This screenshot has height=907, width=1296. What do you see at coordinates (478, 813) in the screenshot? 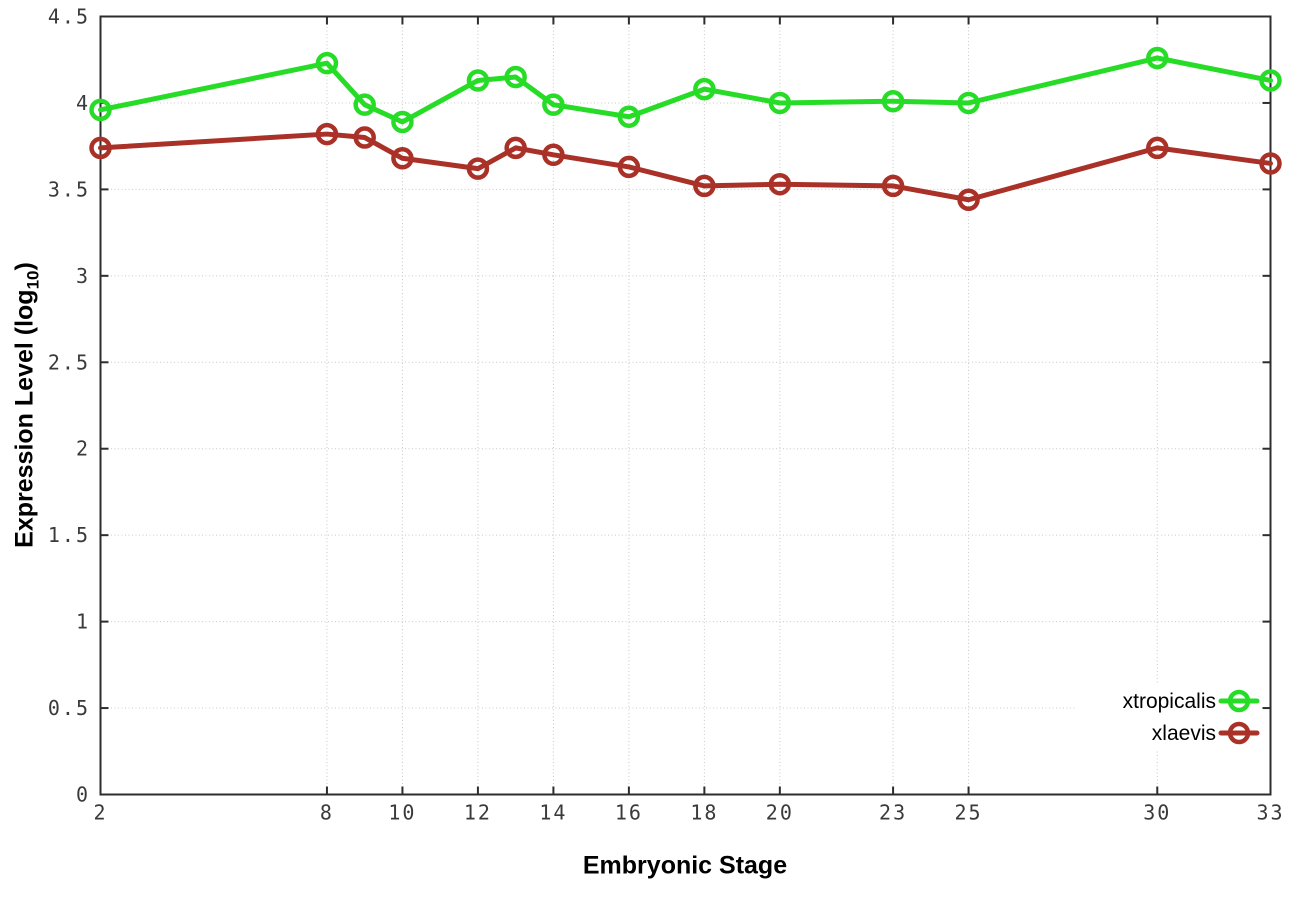
I see `x-tick-label: 12` at bounding box center [478, 813].